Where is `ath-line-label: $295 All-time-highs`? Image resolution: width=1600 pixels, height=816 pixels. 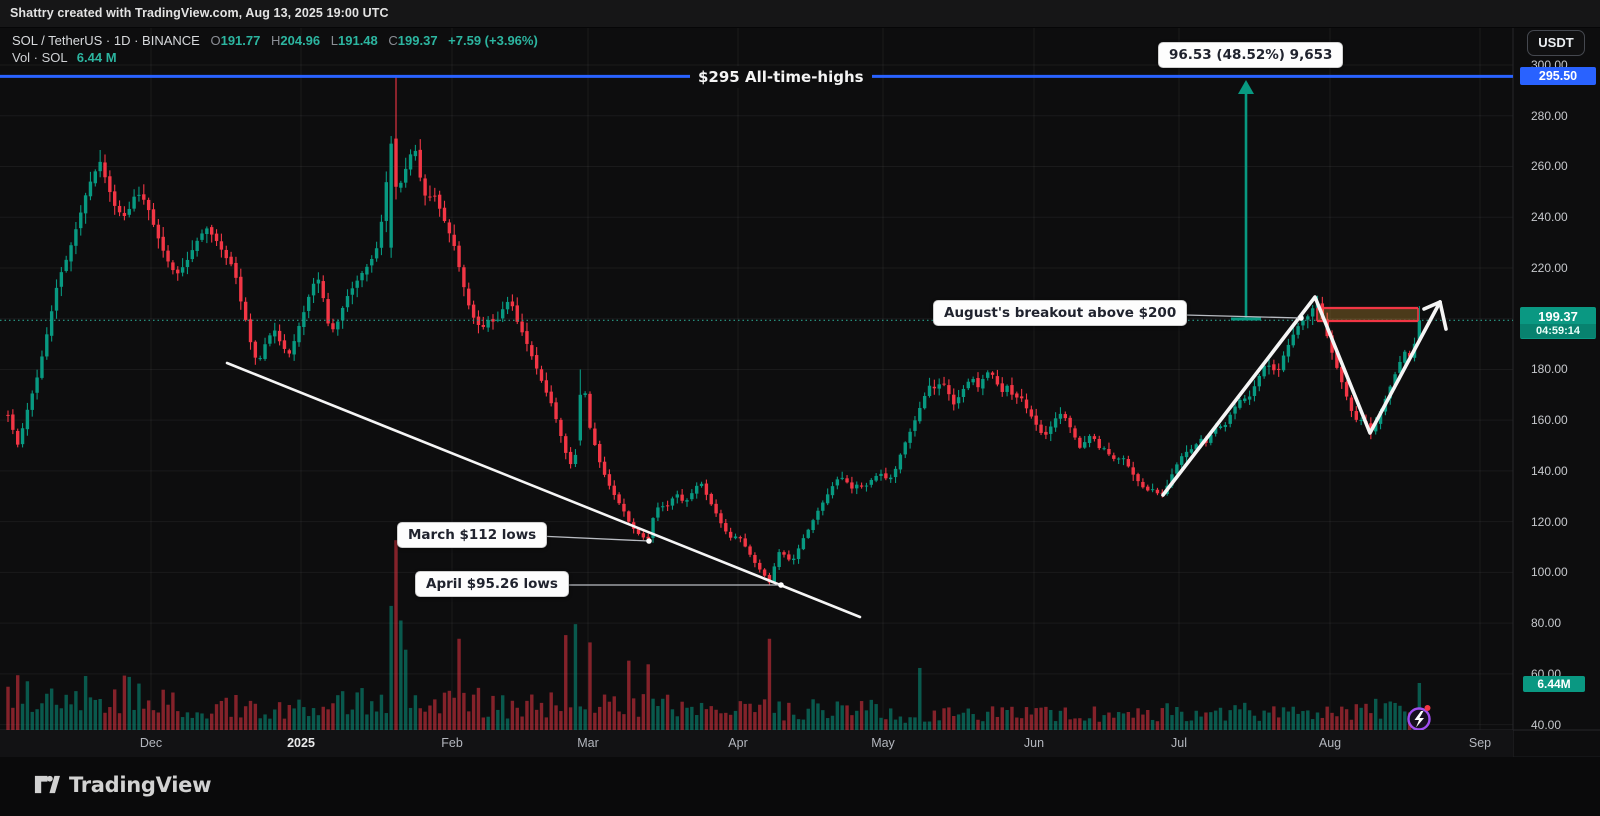 ath-line-label: $295 All-time-highs is located at coordinates (781, 77).